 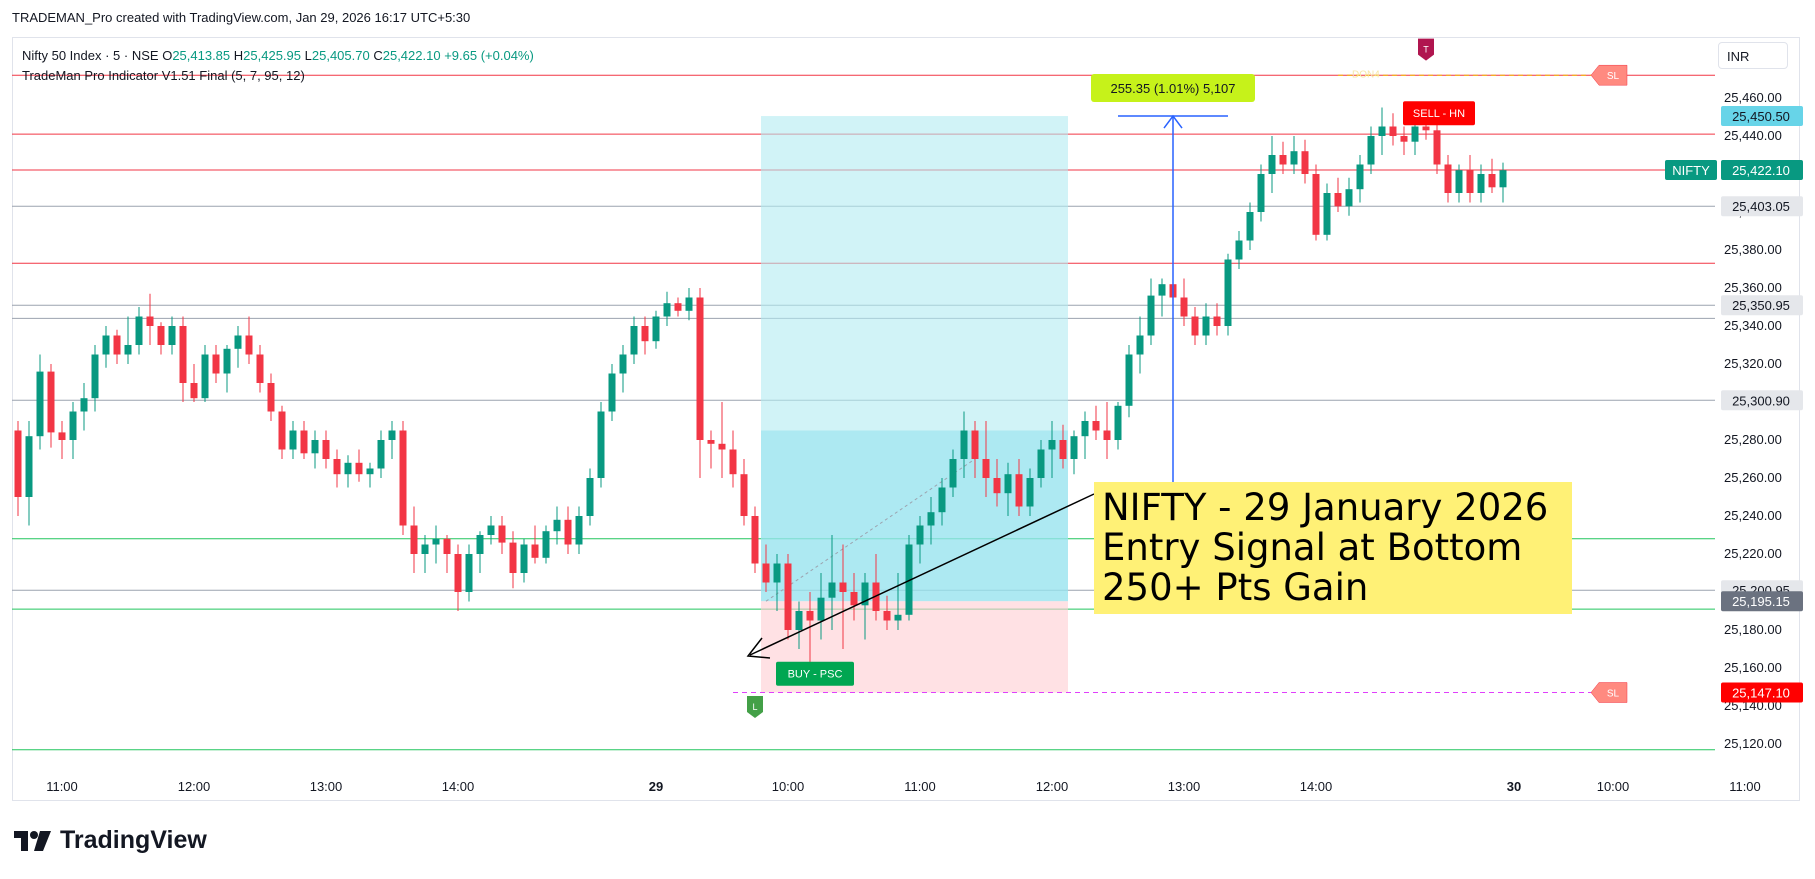 I want to click on tradingview-logo: TradingView, so click(x=110, y=840).